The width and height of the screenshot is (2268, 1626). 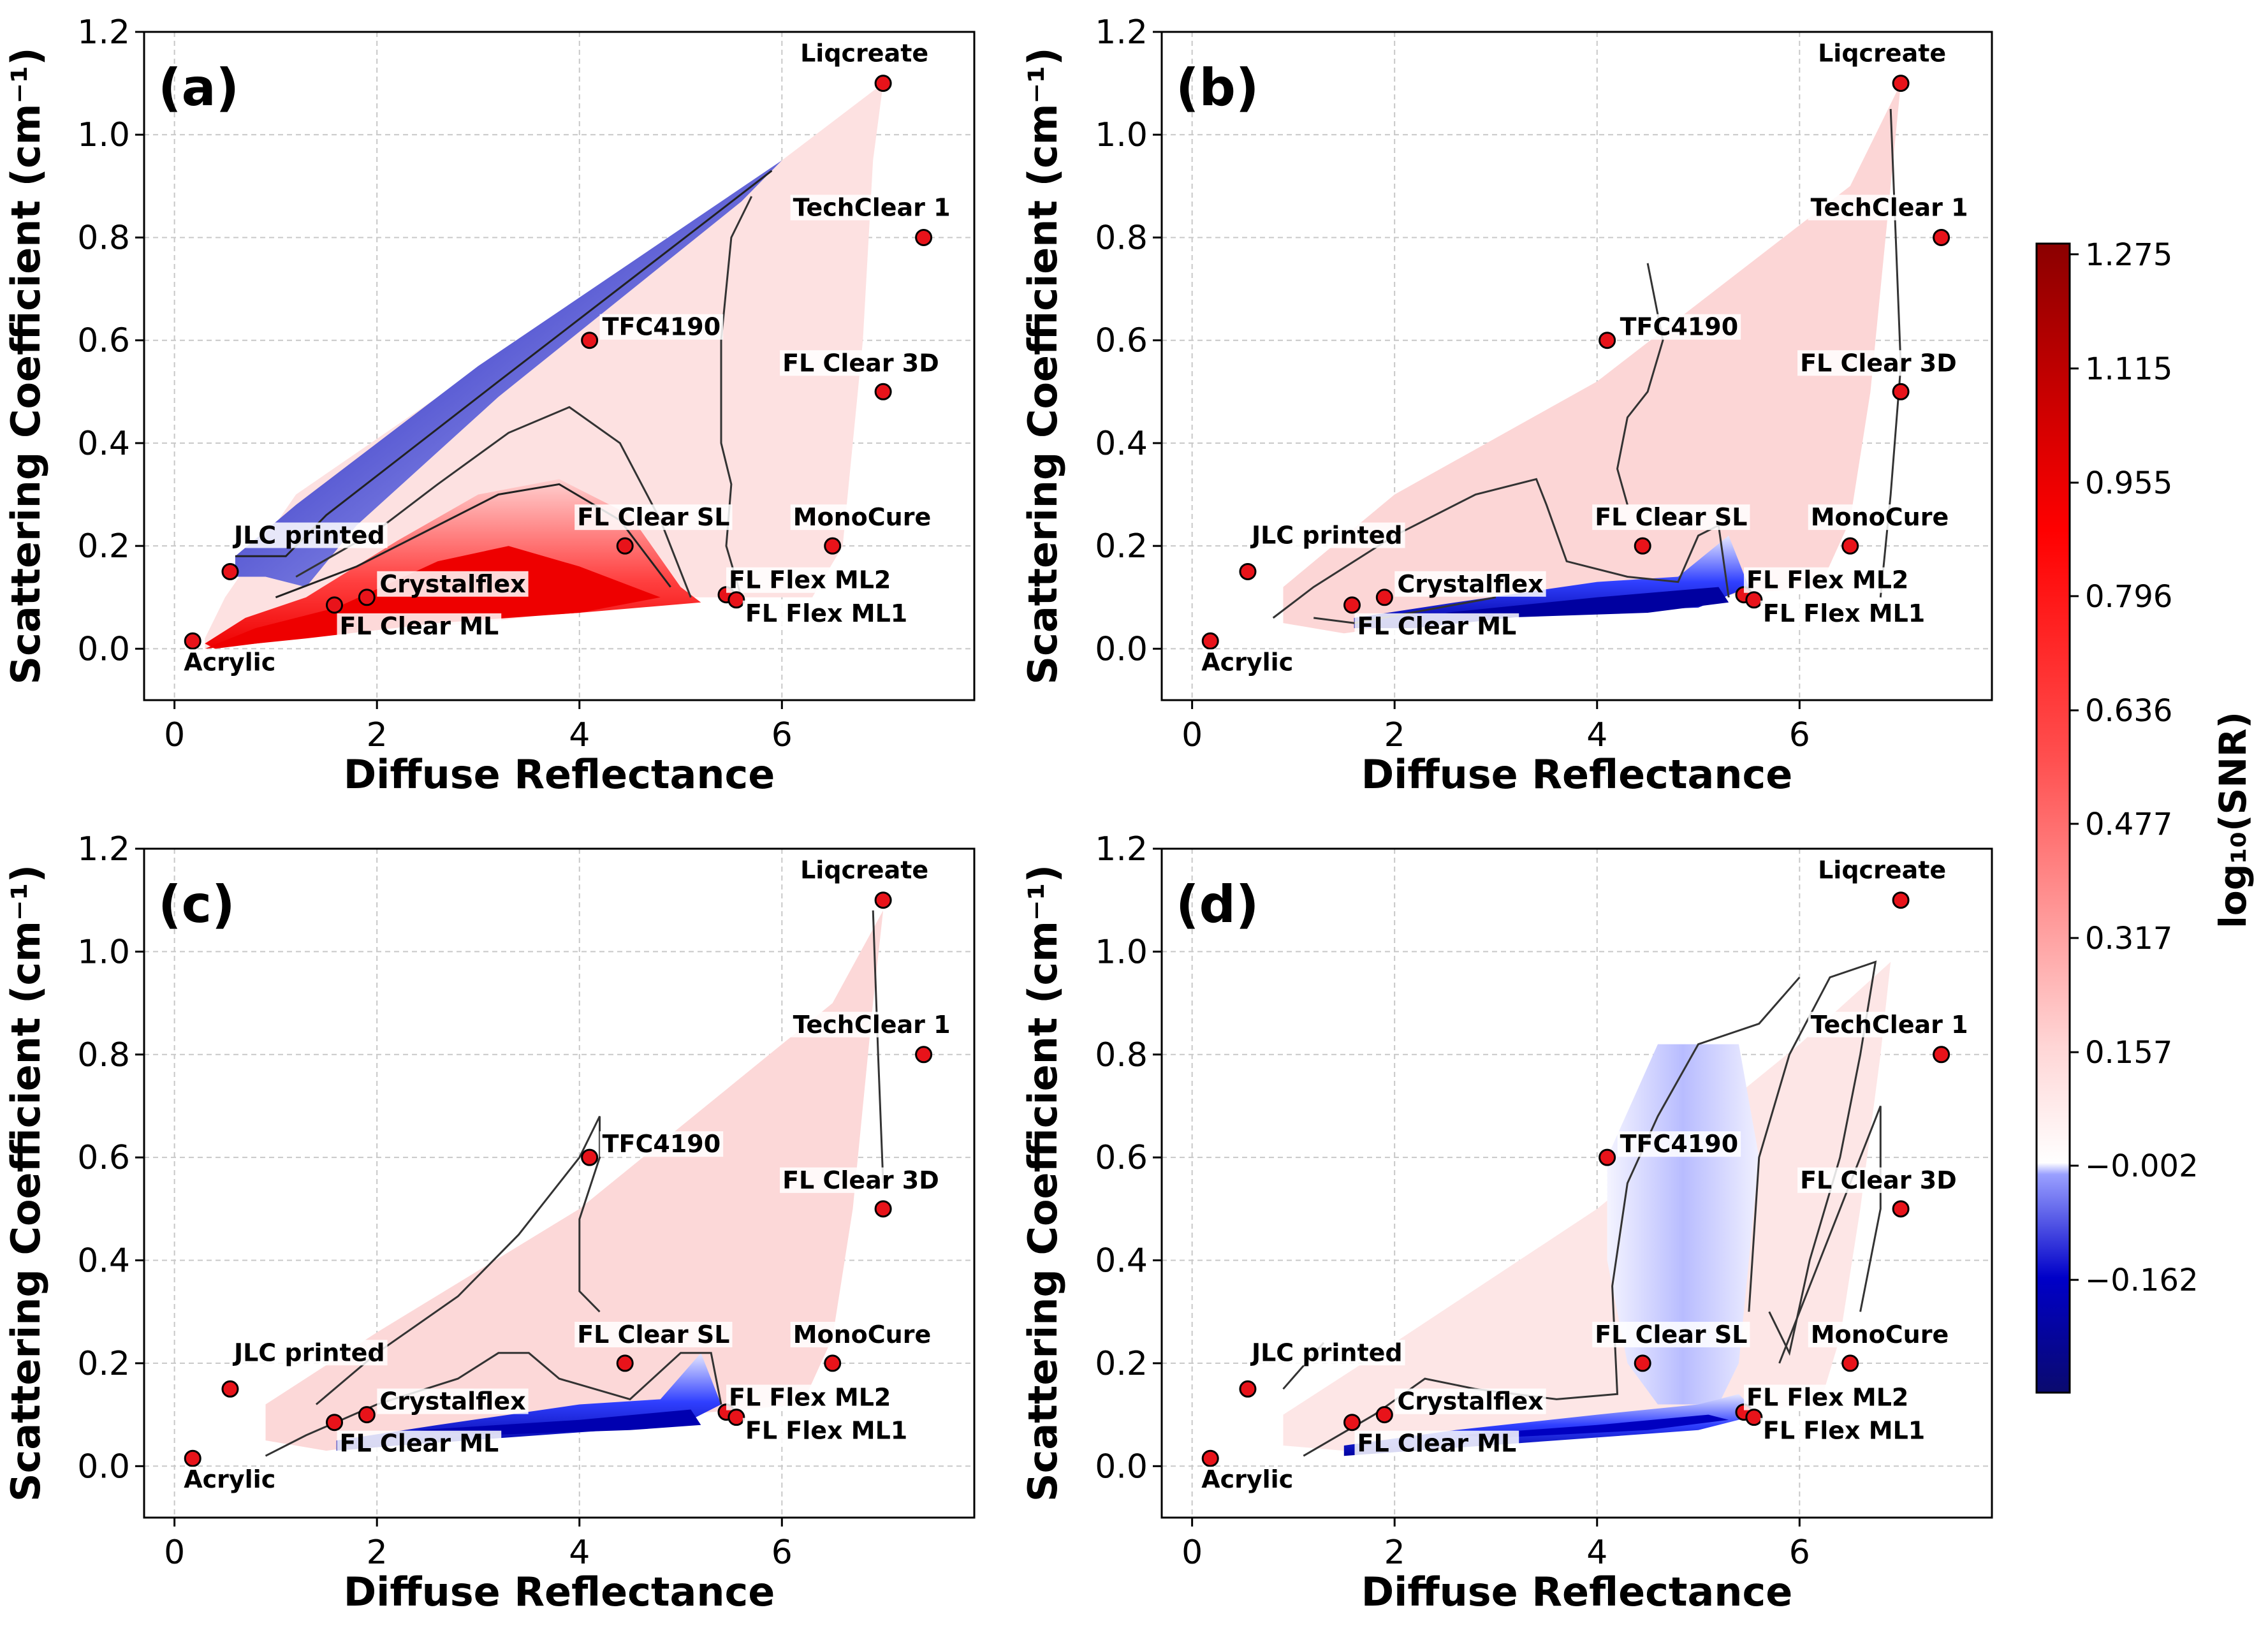 I want to click on point-label: FL Clear SL, so click(x=1671, y=517).